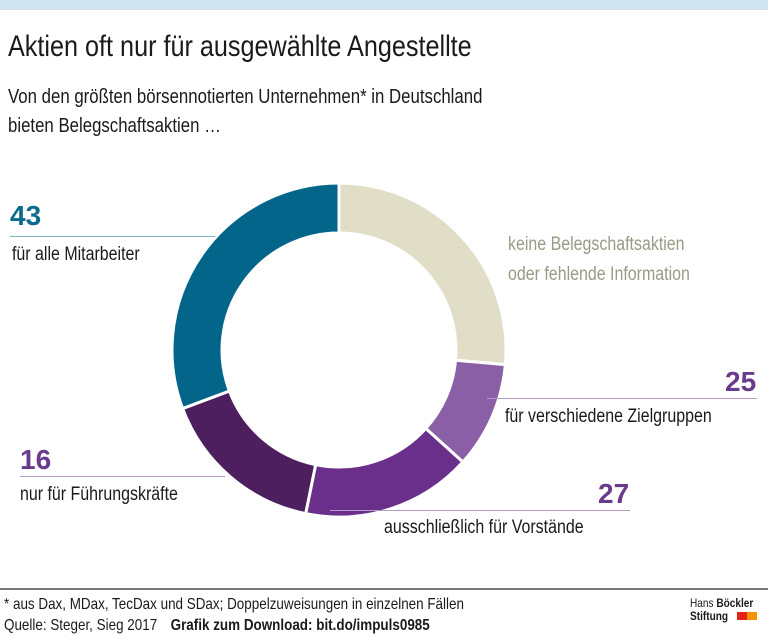 The image size is (768, 639). What do you see at coordinates (752, 616) in the screenshot?
I see `logo-orange-square` at bounding box center [752, 616].